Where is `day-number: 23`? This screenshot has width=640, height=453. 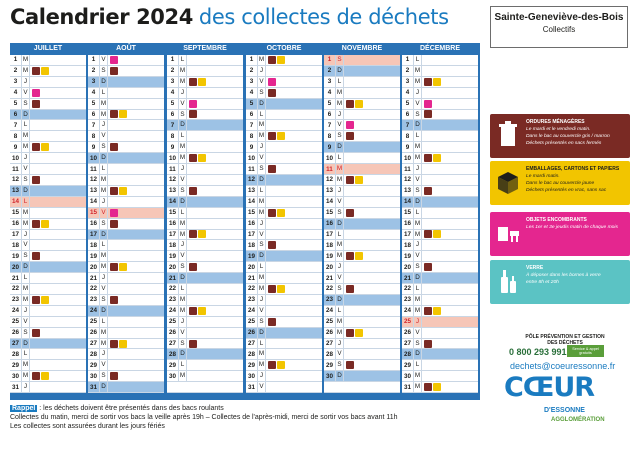
day-number: 23 is located at coordinates (15, 300).